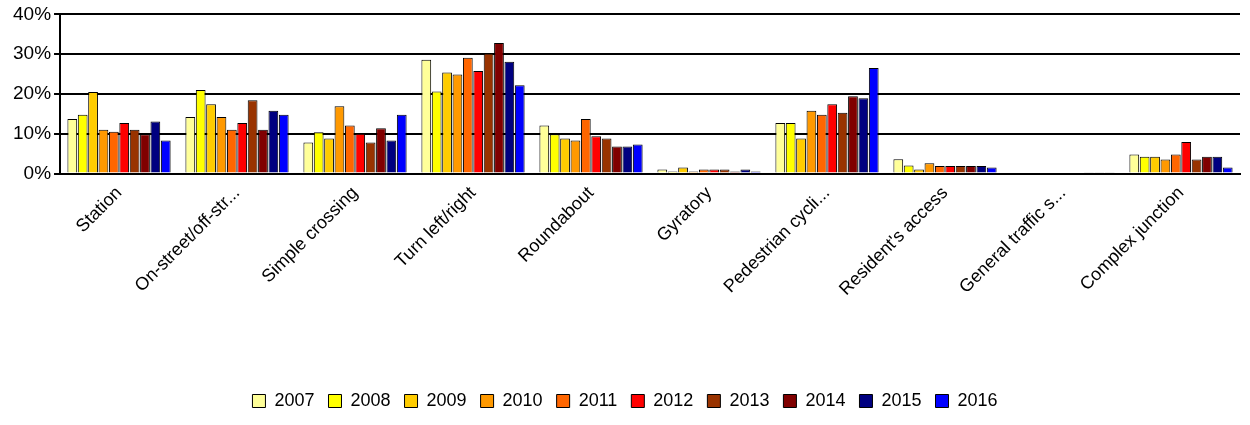 The height and width of the screenshot is (425, 1250). Describe the element at coordinates (673, 399) in the screenshot. I see `legend-label: 2012` at that location.